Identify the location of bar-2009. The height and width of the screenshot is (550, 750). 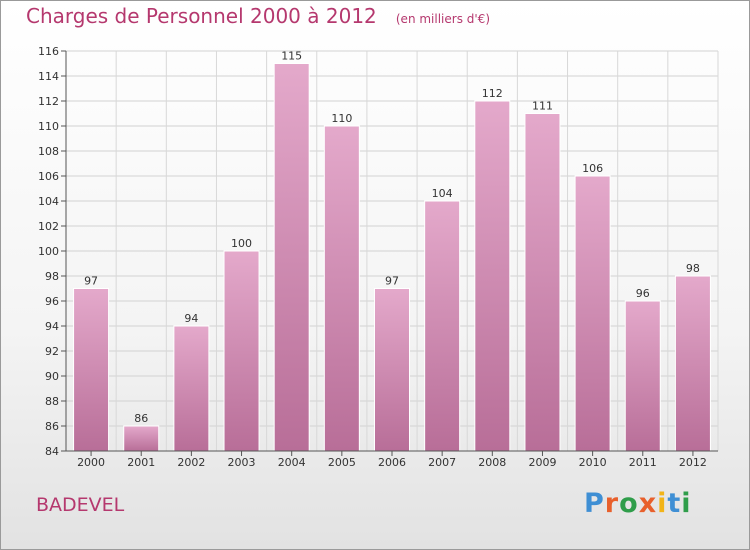
(542, 282).